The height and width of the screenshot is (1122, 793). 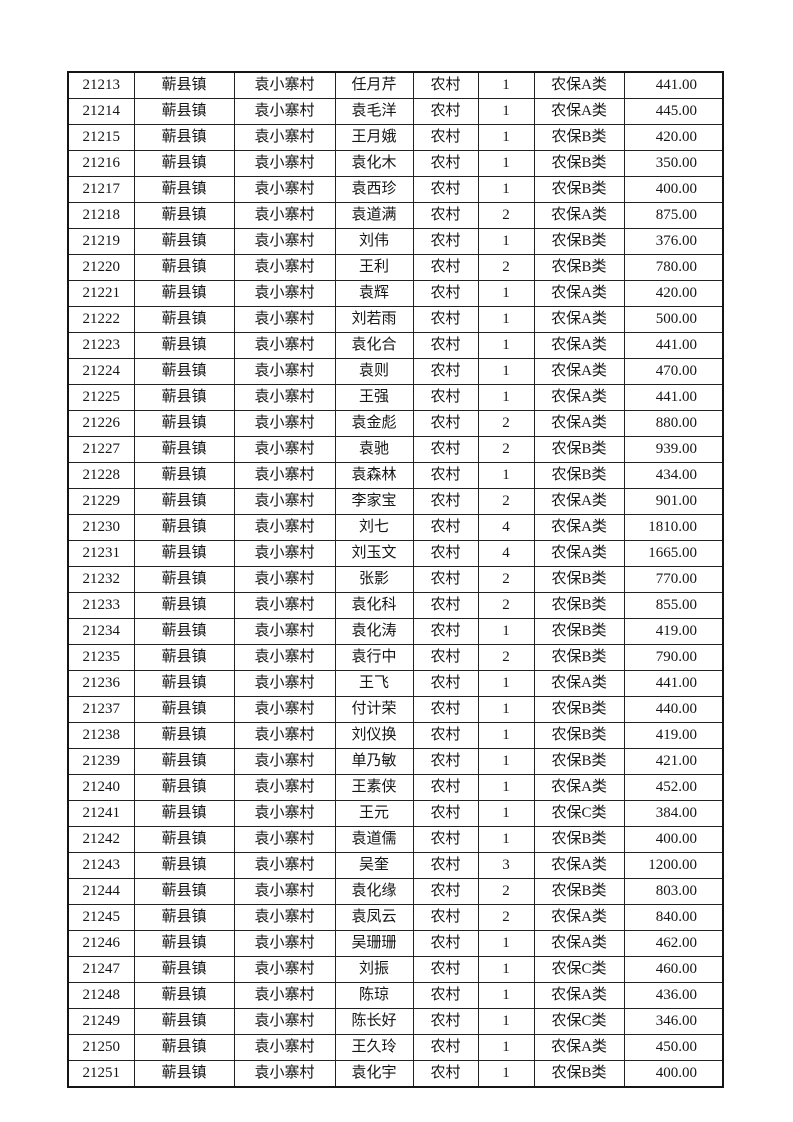 What do you see at coordinates (395, 917) in the screenshot?
I see `table-row: 21245 蕲县镇 袁小寨村 袁凤云 农村 2 农保A类 840.00` at bounding box center [395, 917].